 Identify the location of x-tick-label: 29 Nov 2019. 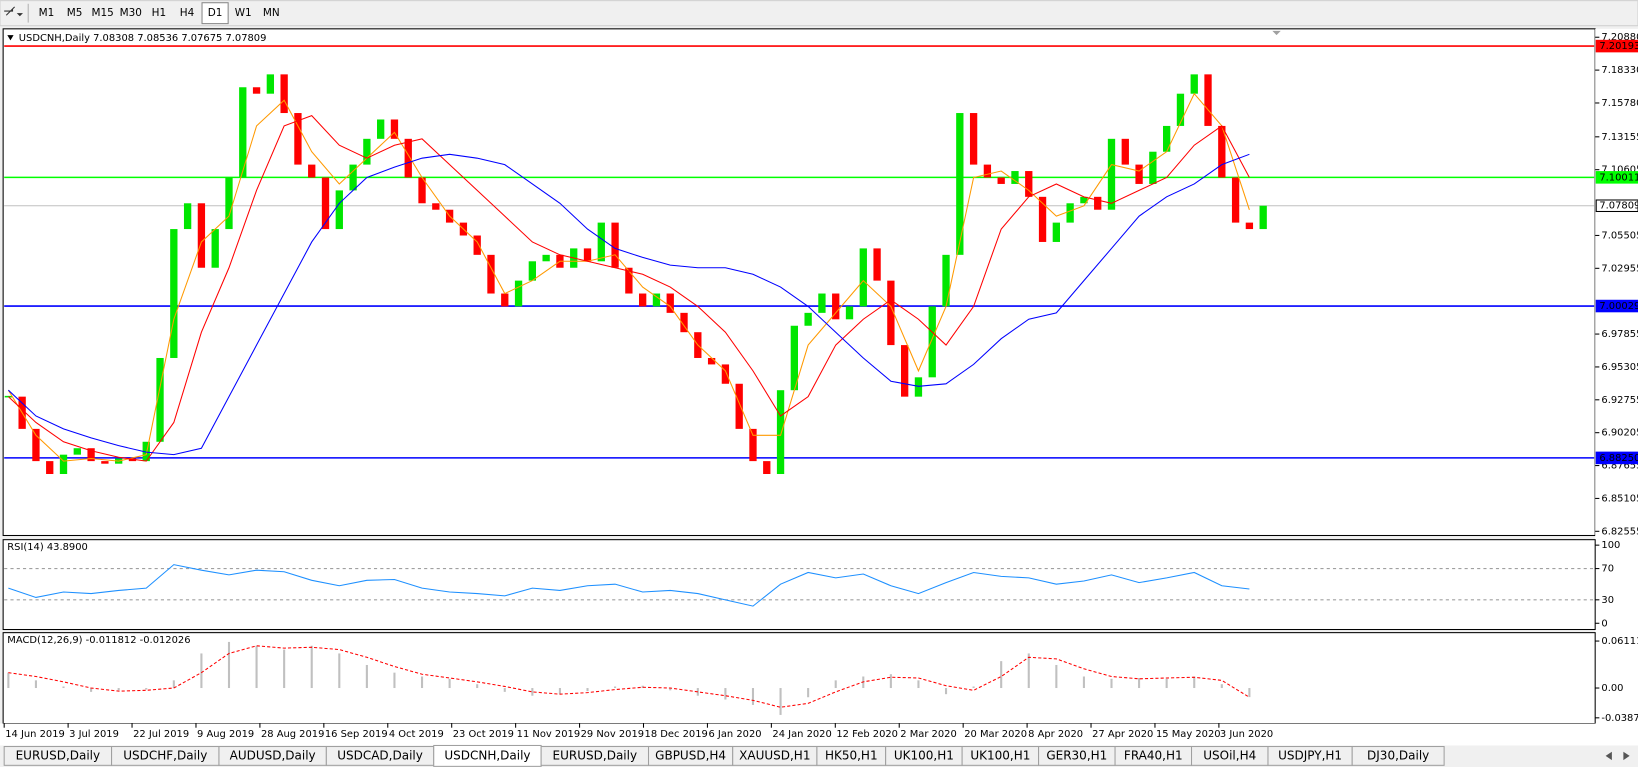
(612, 734).